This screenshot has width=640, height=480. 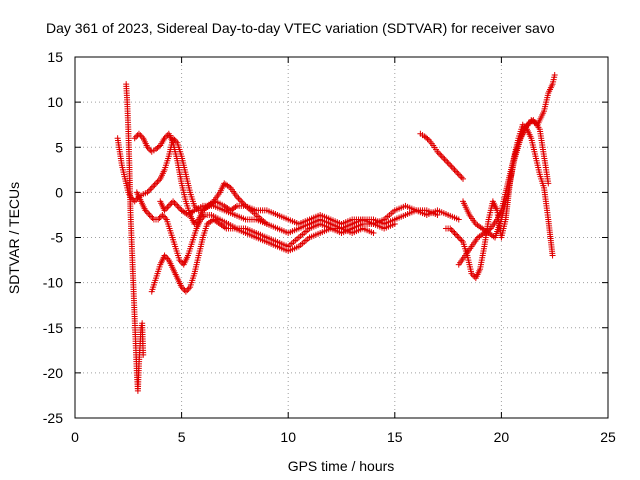 I want to click on series-t9, so click(x=506, y=179).